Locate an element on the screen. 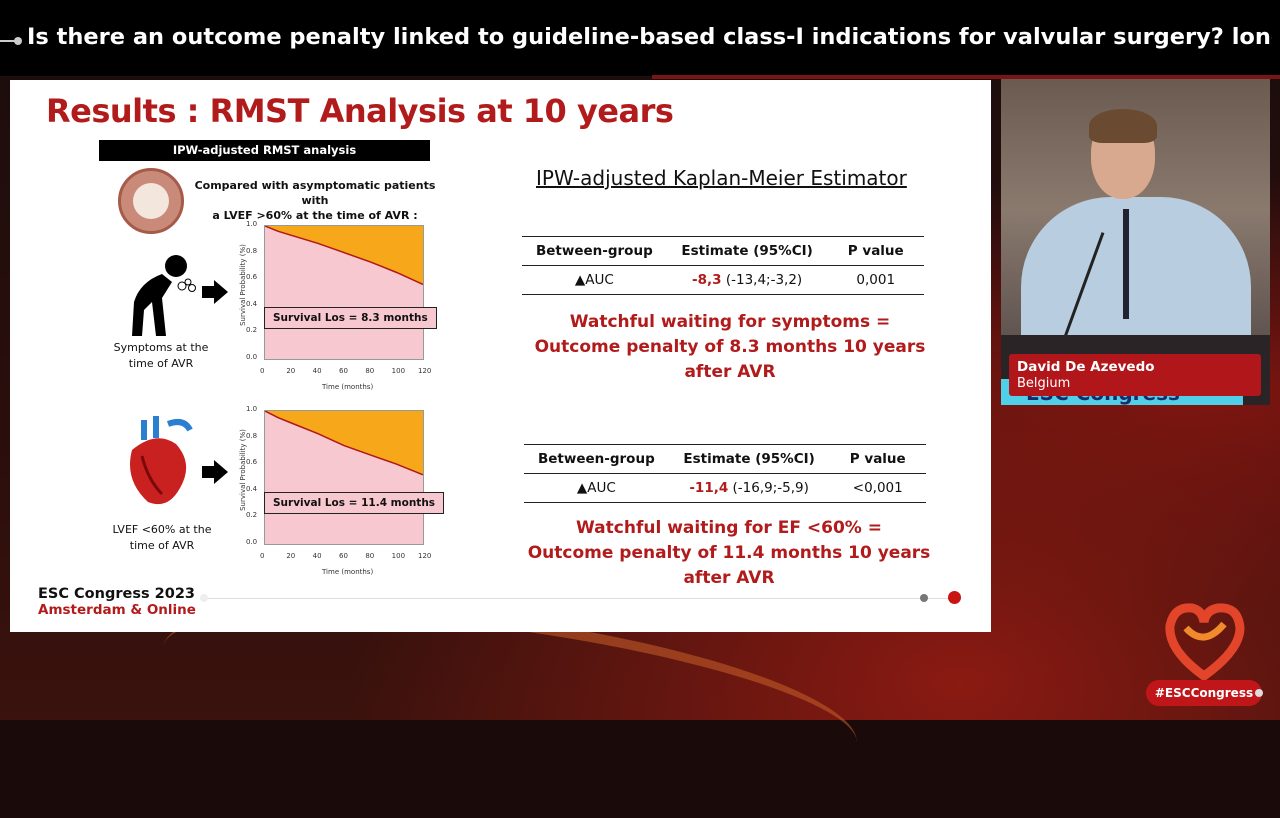 The width and height of the screenshot is (1280, 818). table-cell-pvalue: 0,001 is located at coordinates (875, 280).